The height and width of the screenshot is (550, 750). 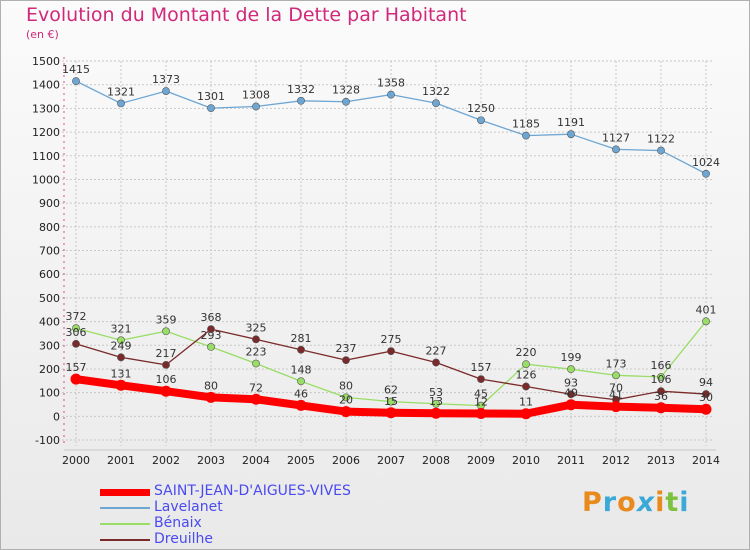 I want to click on data-label: 148, so click(x=301, y=369).